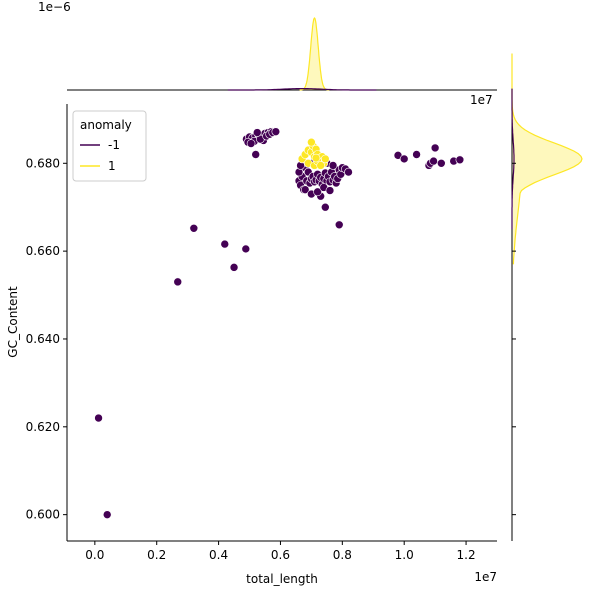  Describe the element at coordinates (43, 515) in the screenshot. I see `y-tick-label: 0.600` at that location.